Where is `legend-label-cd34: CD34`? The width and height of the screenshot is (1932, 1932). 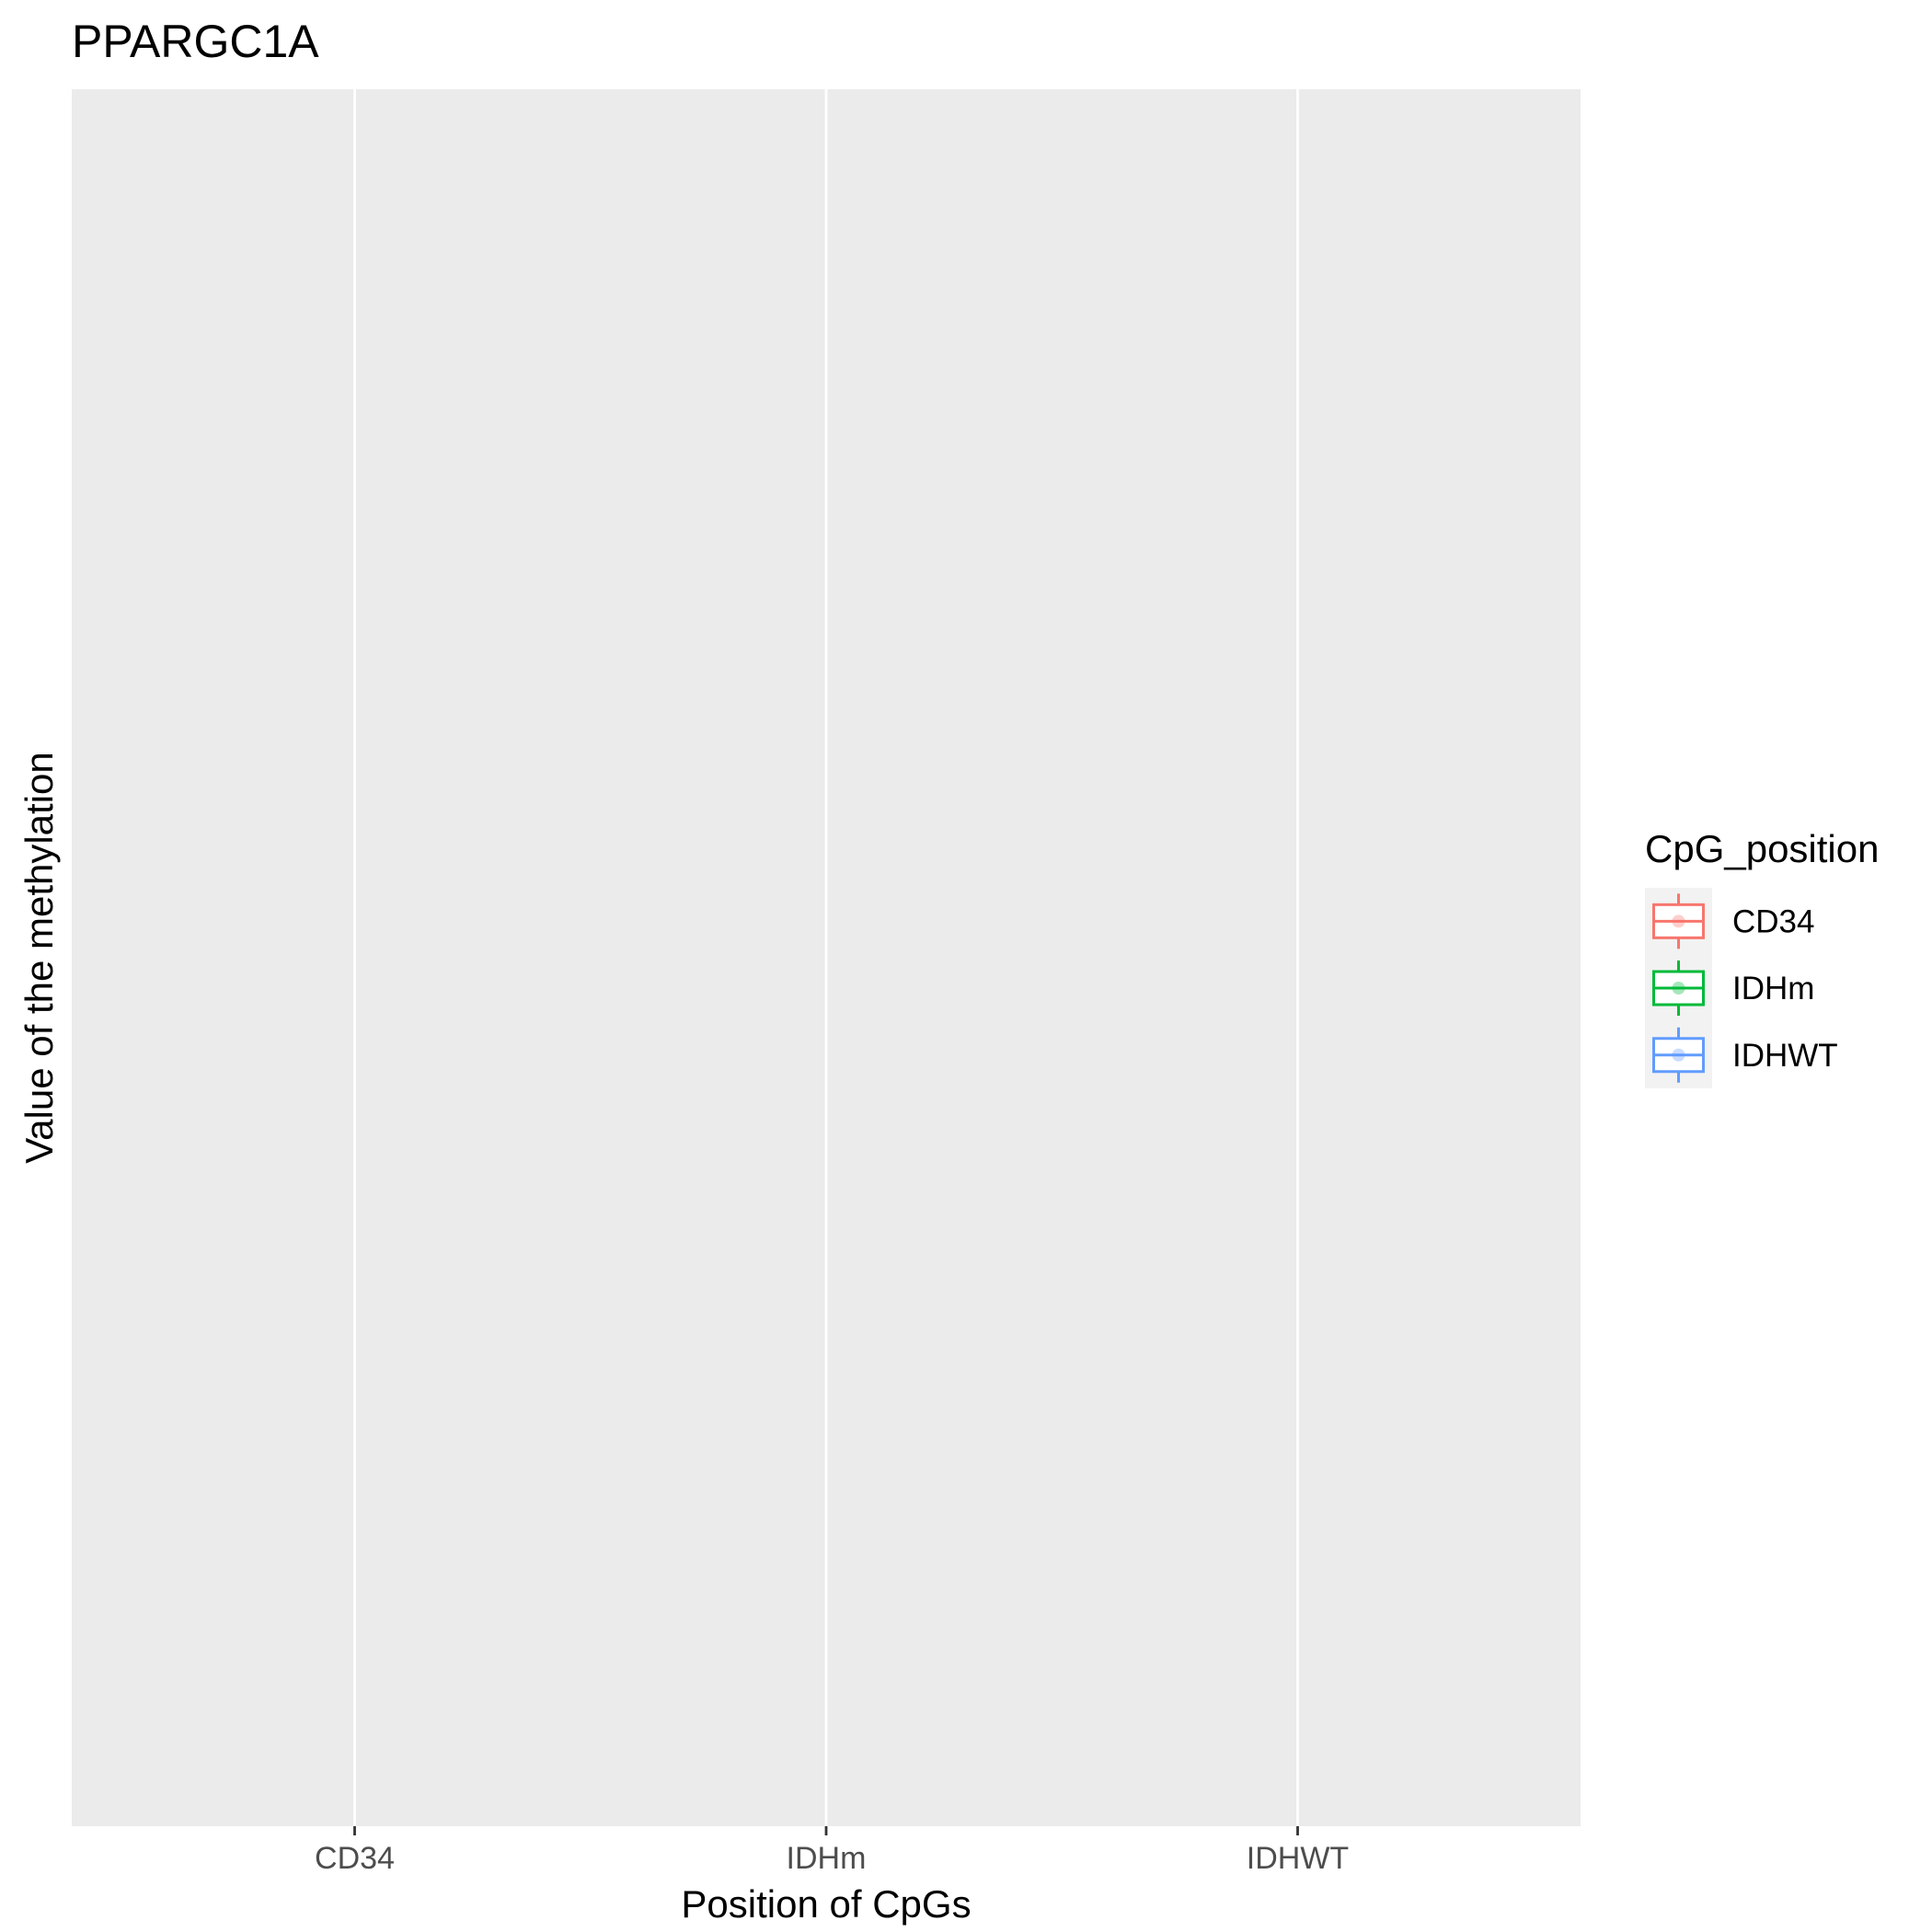 legend-label-cd34: CD34 is located at coordinates (1773, 921).